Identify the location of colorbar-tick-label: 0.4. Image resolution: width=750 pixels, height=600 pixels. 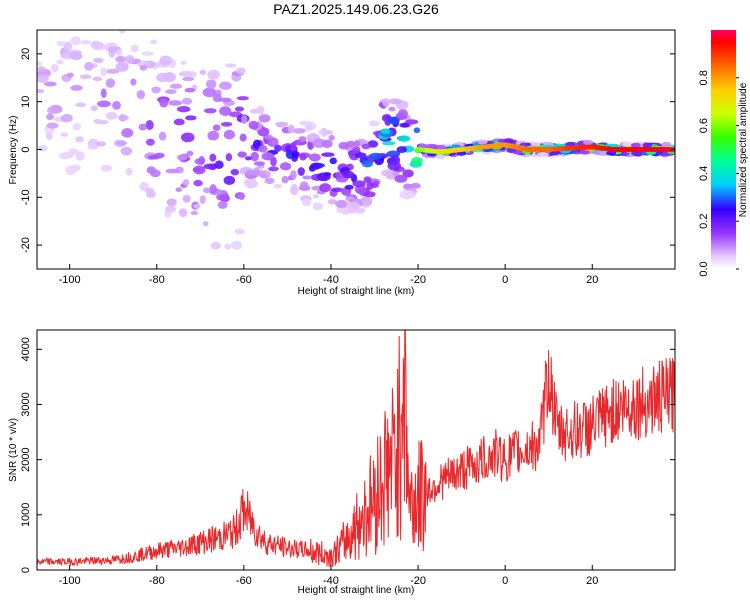
(704, 173).